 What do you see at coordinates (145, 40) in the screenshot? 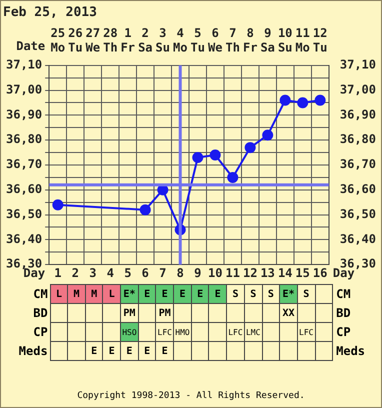
I see `x2-tick-label: 2 Sa` at bounding box center [145, 40].